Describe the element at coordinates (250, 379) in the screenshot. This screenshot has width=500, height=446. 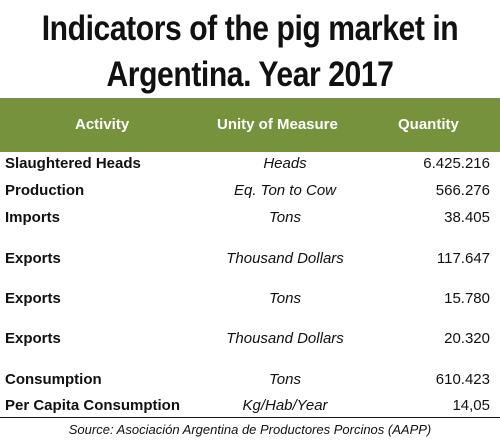
I see `table-row: Consumption Tons 610.423` at that location.